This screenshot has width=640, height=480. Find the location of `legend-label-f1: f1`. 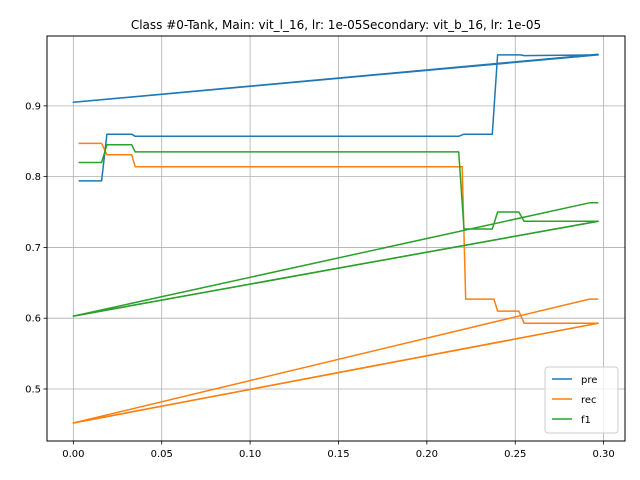

legend-label-f1: f1 is located at coordinates (586, 420).